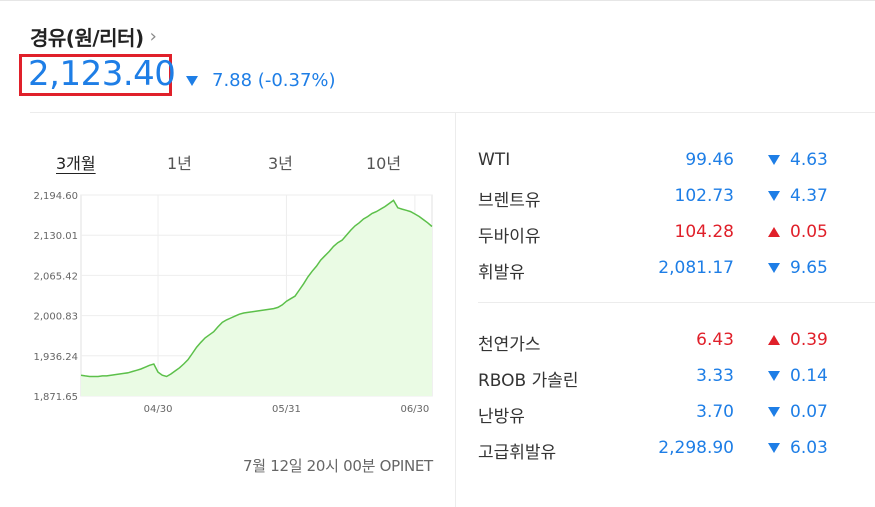  What do you see at coordinates (809, 160) in the screenshot?
I see `market-change-value: 4.63` at bounding box center [809, 160].